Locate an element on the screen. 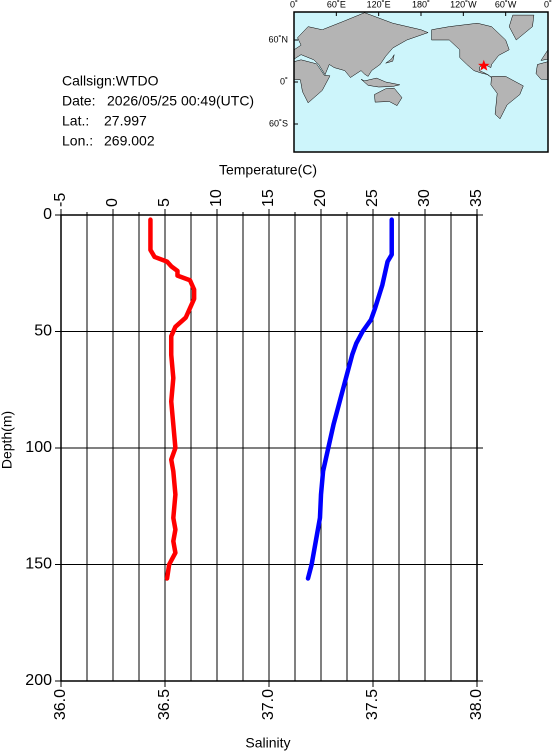 The image size is (553, 751). x2-tick-label: 30 is located at coordinates (424, 198).